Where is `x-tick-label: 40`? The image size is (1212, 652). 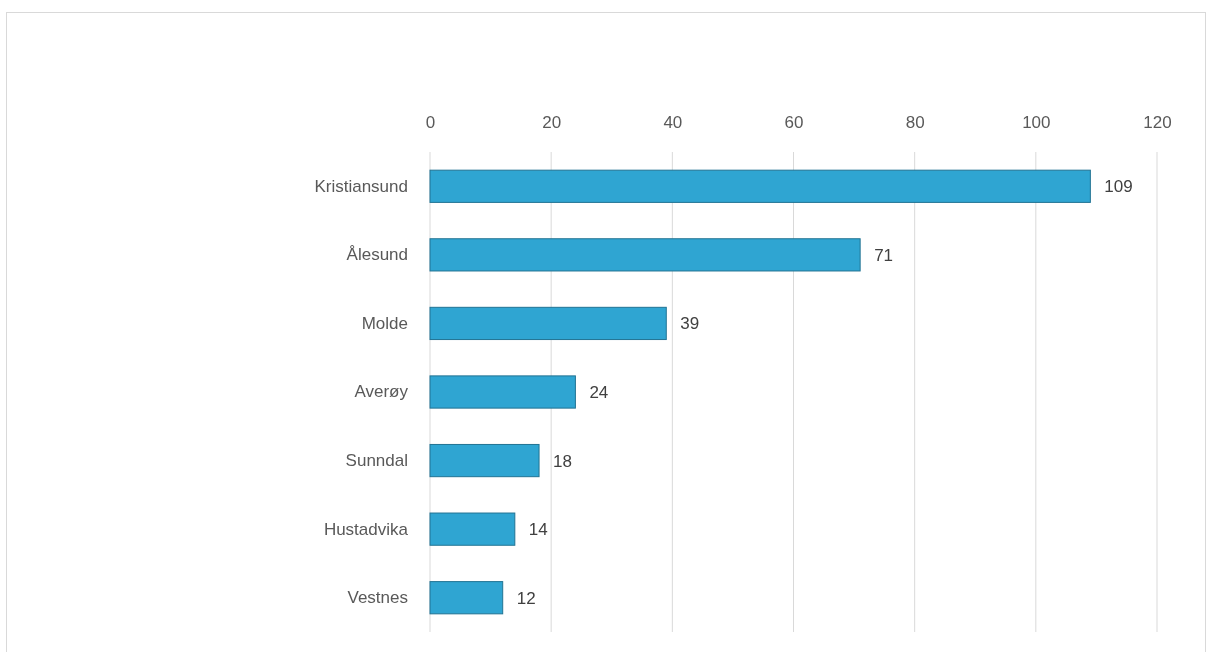 x-tick-label: 40 is located at coordinates (673, 122).